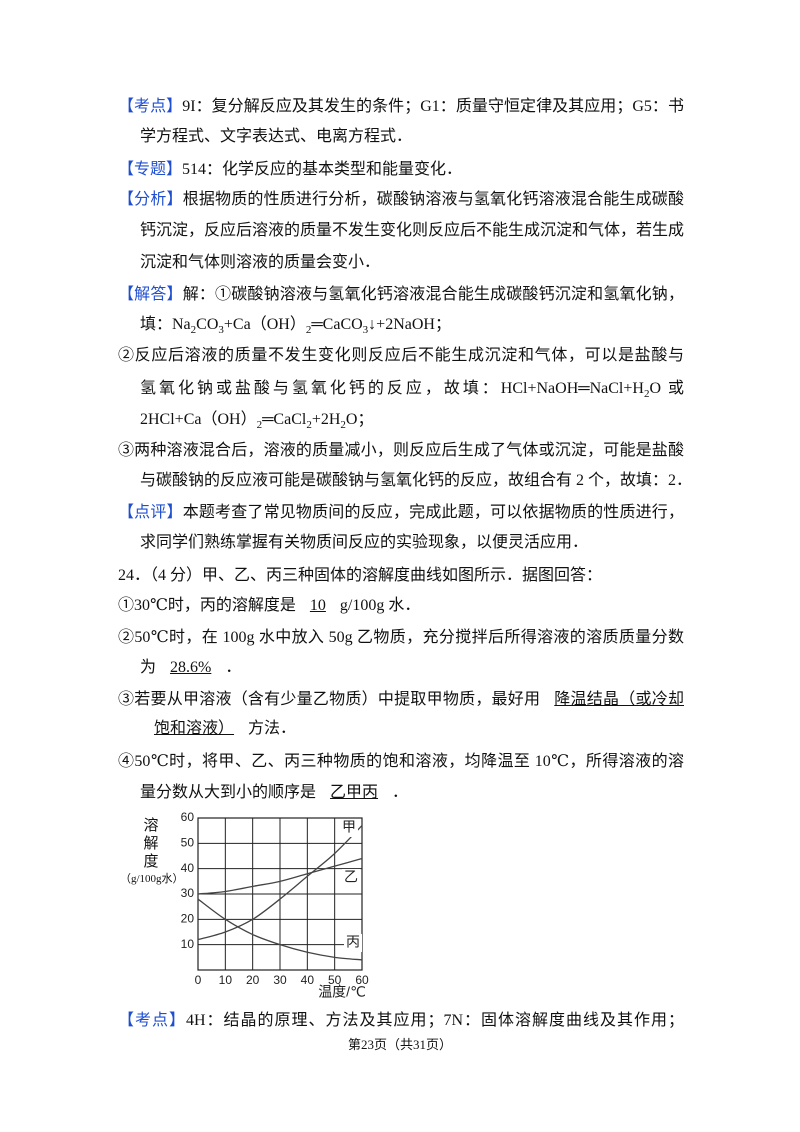 The image size is (800, 1132). What do you see at coordinates (194, 728) in the screenshot?
I see `answer: 饱和溶液）` at bounding box center [194, 728].